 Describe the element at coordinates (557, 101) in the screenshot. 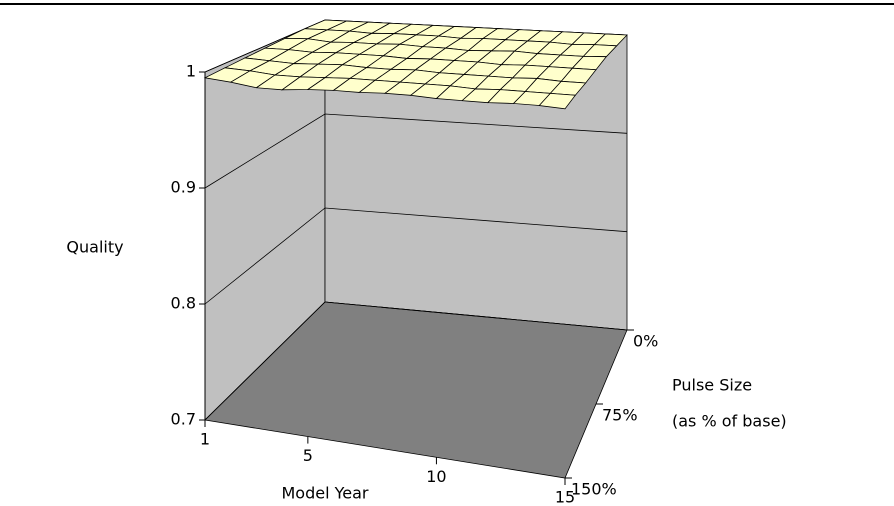

I see `surface-cell` at that location.